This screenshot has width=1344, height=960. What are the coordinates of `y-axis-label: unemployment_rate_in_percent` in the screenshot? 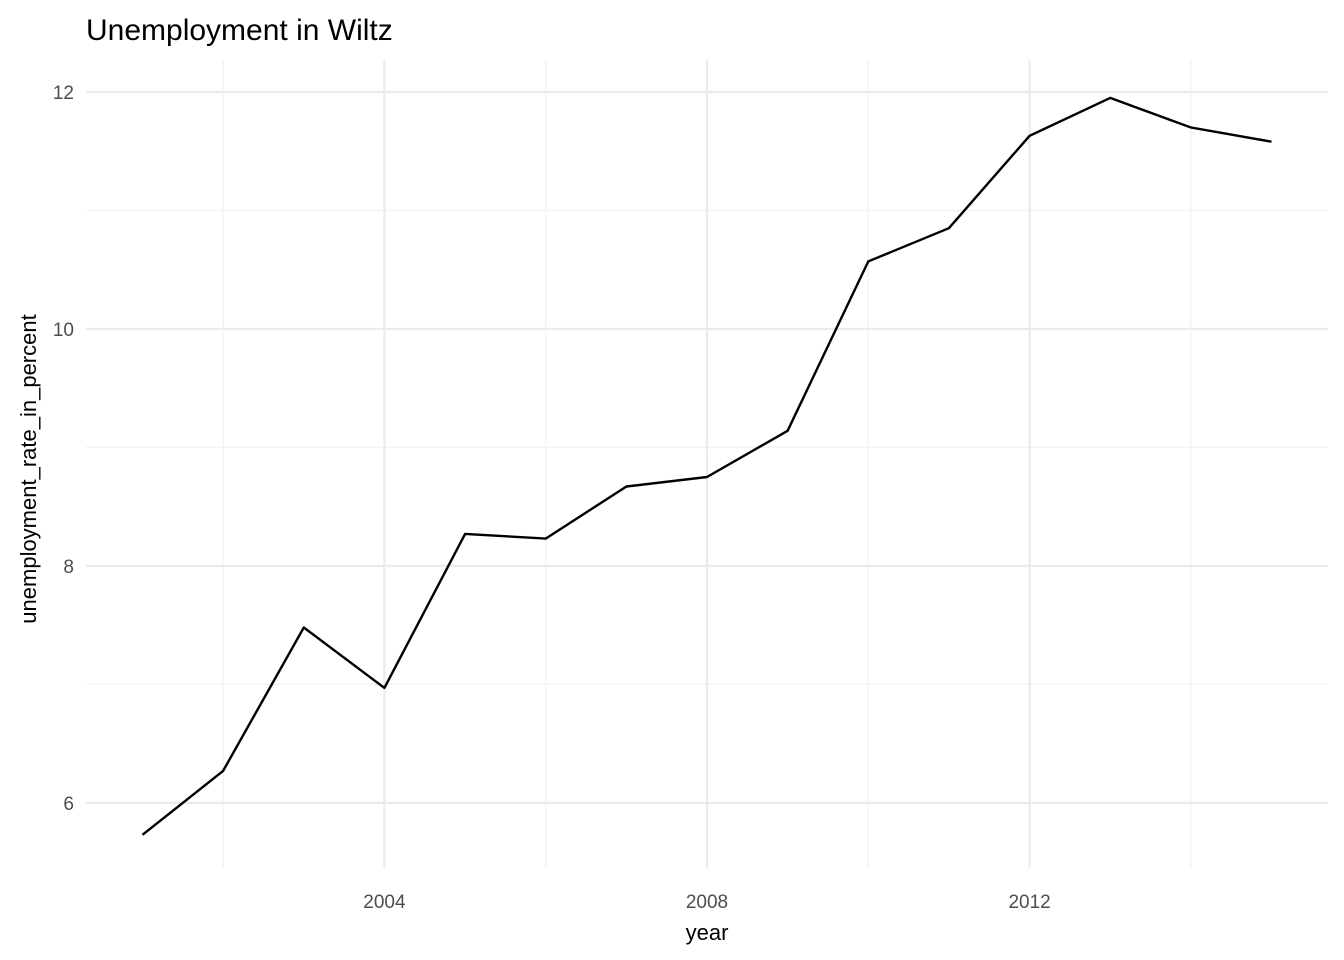 It's located at (28, 468).